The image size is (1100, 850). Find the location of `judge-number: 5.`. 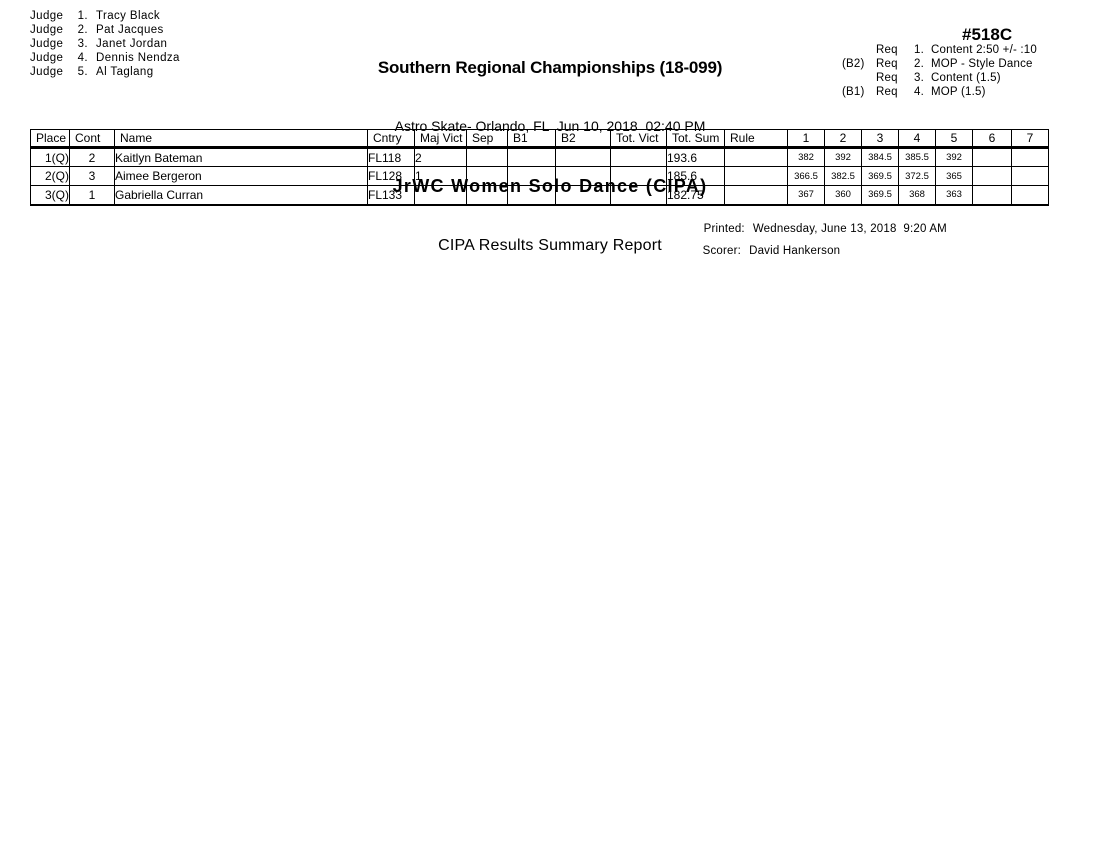

judge-number: 5. is located at coordinates (82, 72).